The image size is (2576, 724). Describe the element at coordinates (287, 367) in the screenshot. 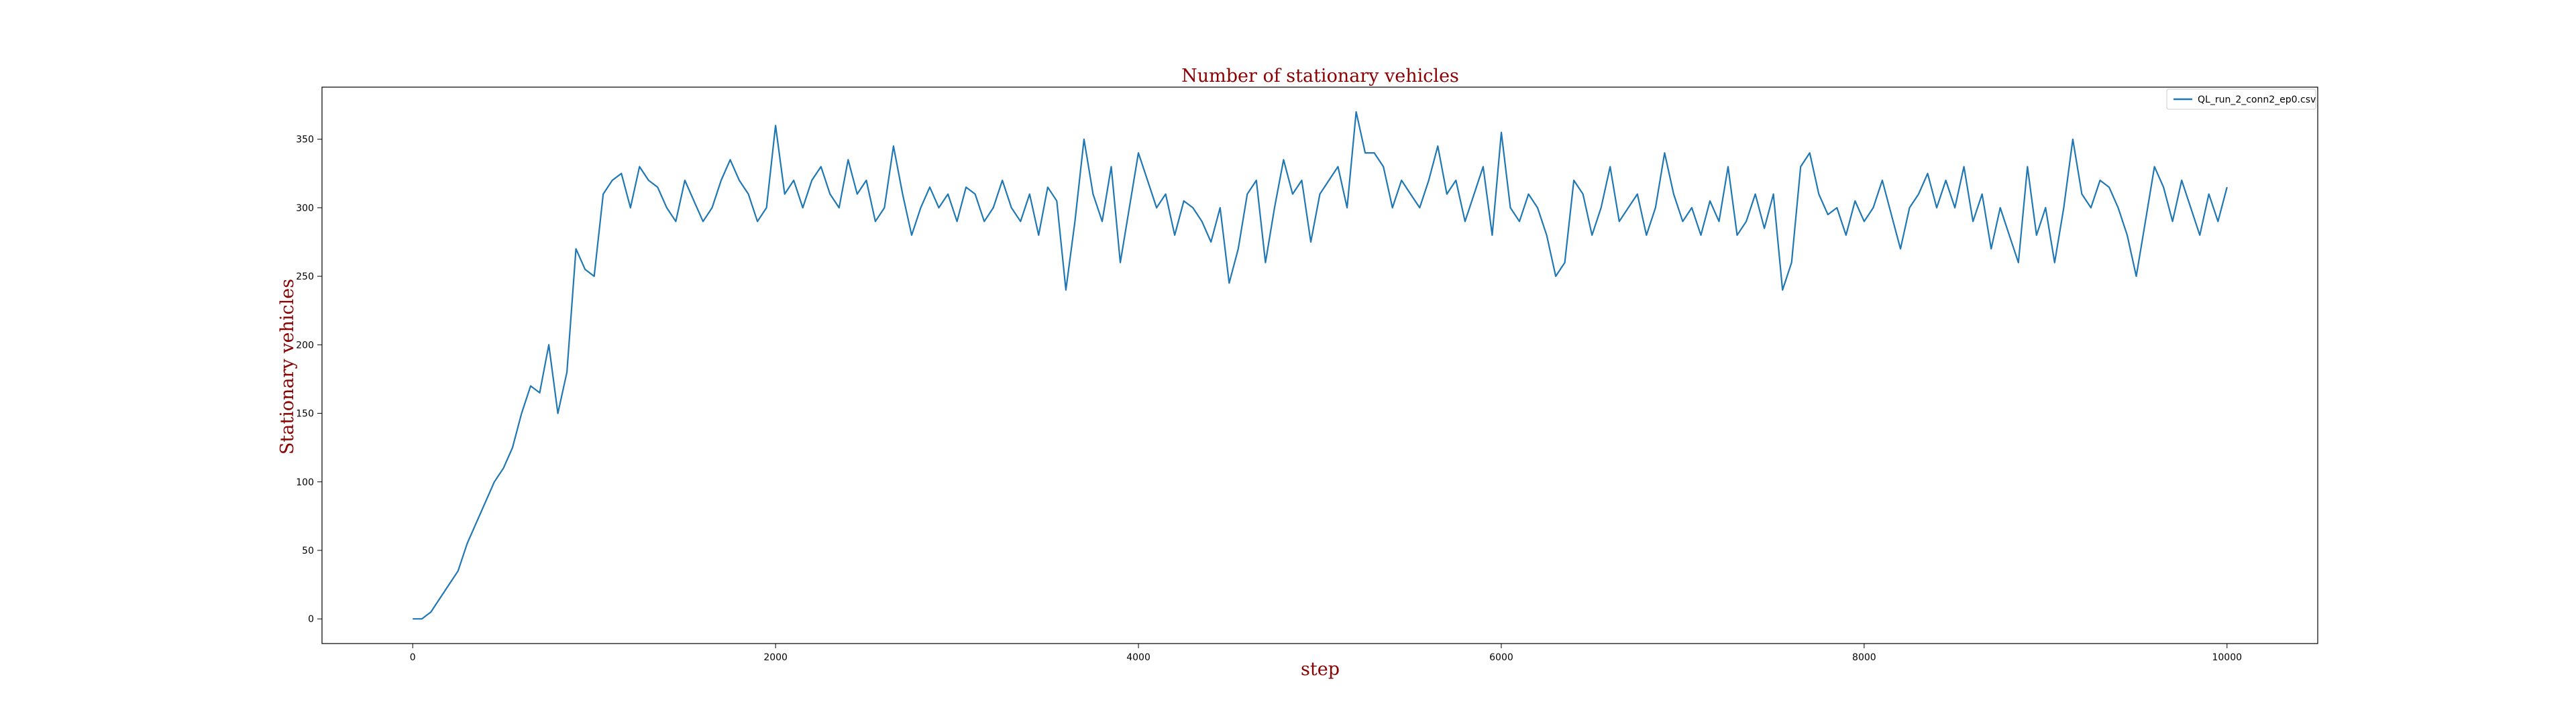

I see `y-axis-label: Stationary vehicles` at that location.